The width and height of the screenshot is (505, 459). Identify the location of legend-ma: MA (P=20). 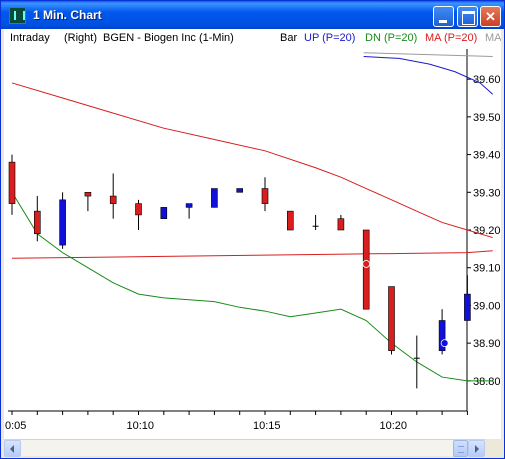
(451, 38).